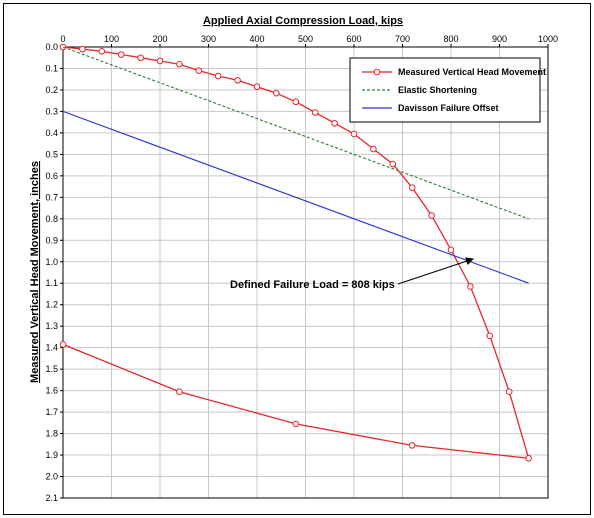 This screenshot has width=594, height=518. I want to click on x-axis-ticks: 0 100 200 300 400 500 600 700 800 900 1000, so click(309, 40).